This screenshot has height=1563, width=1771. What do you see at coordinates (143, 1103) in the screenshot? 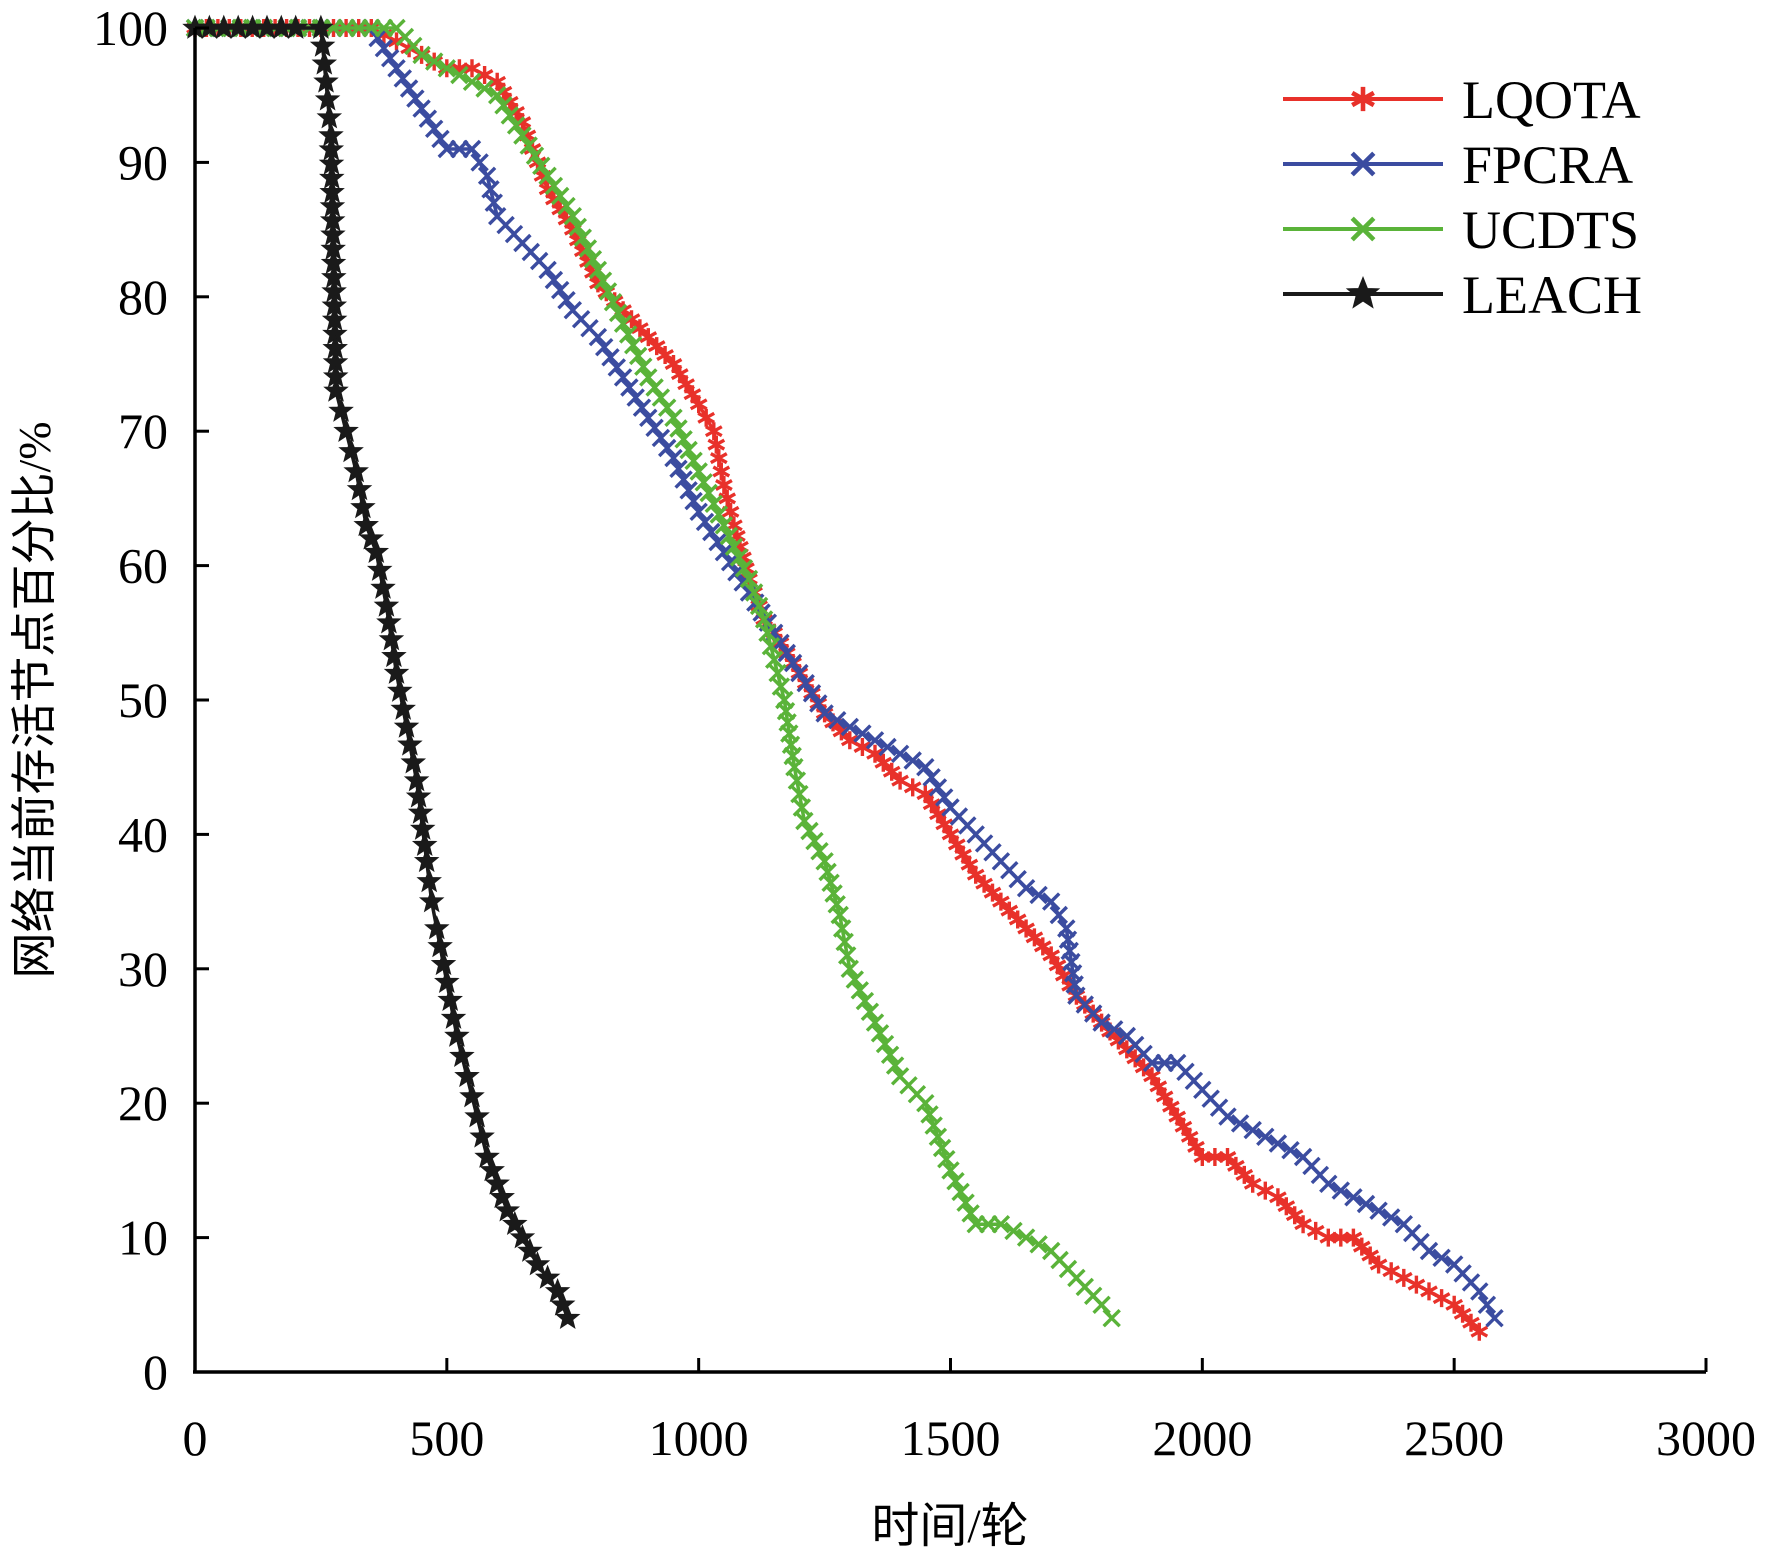
I see `y-tick-label: 20` at bounding box center [143, 1103].